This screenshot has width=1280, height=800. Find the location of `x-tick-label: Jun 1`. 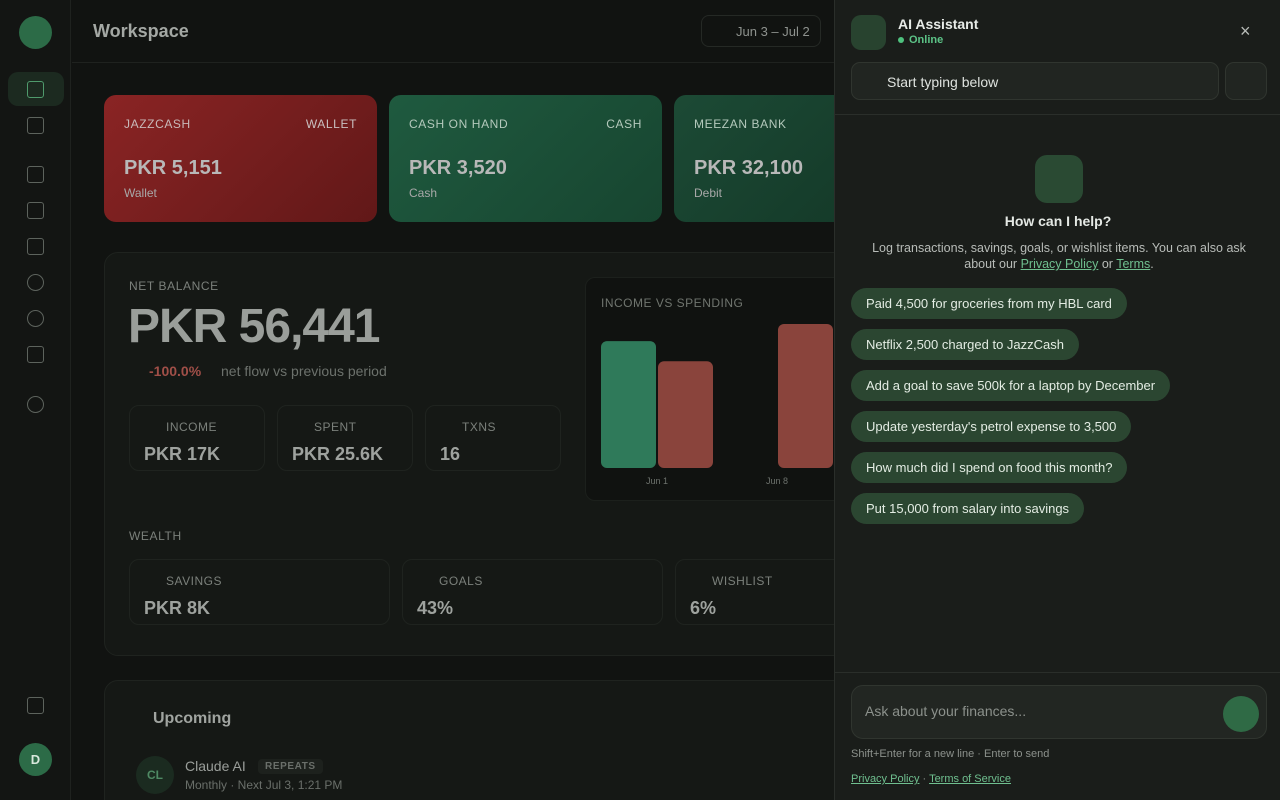

x-tick-label: Jun 1 is located at coordinates (657, 481).